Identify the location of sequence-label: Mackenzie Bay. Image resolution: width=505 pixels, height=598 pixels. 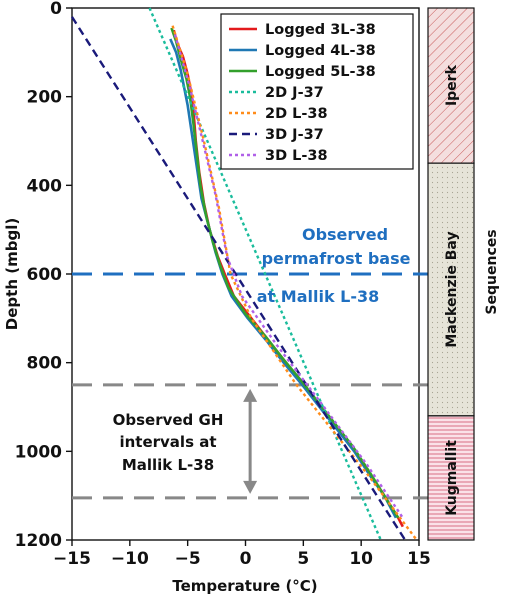
(452, 289).